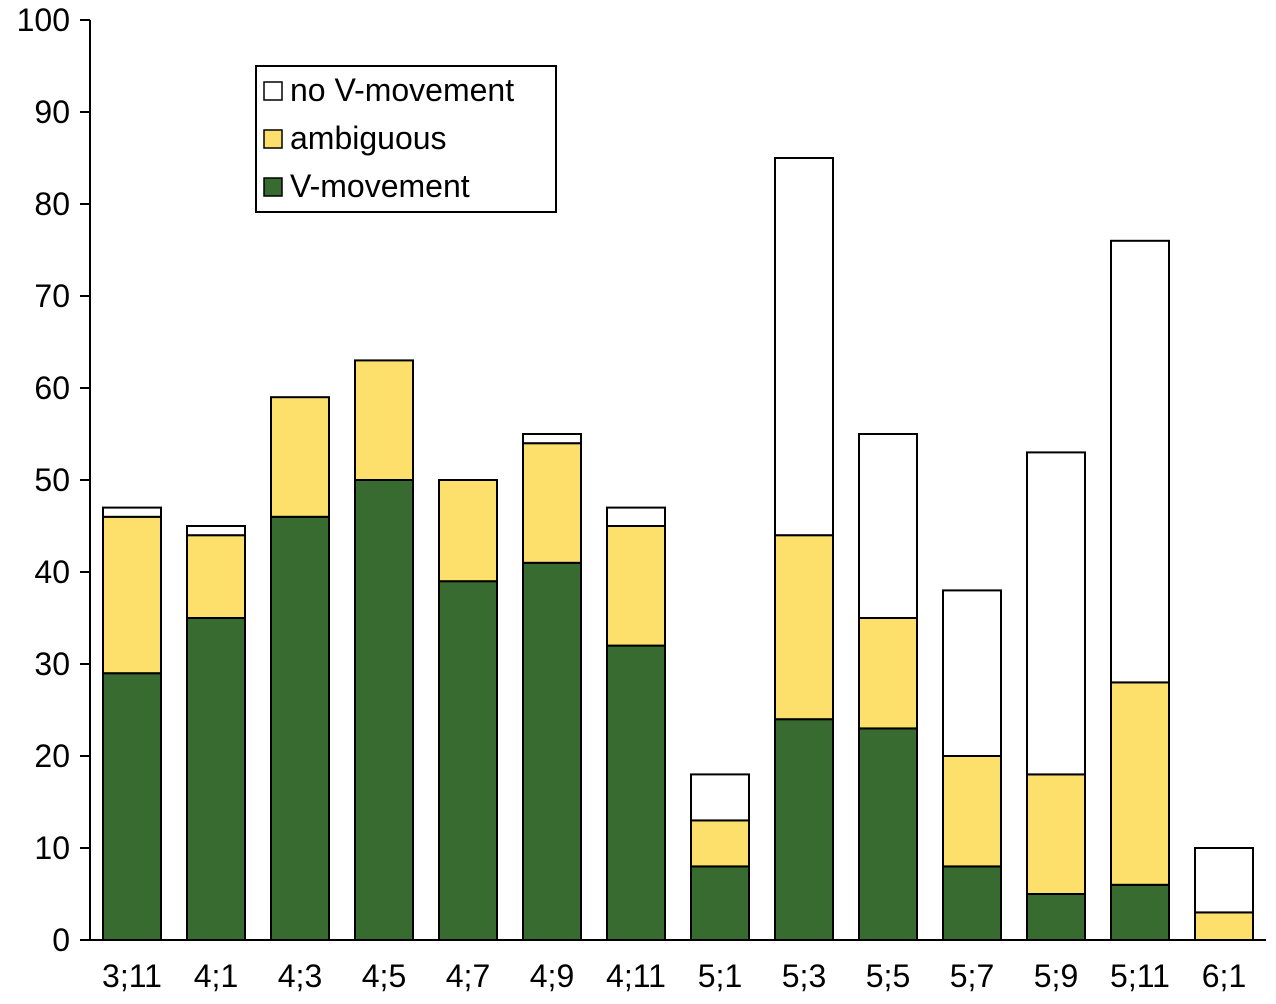 The width and height of the screenshot is (1276, 1004). Describe the element at coordinates (273, 139) in the screenshot. I see `legend-swatch-ambiguous` at that location.